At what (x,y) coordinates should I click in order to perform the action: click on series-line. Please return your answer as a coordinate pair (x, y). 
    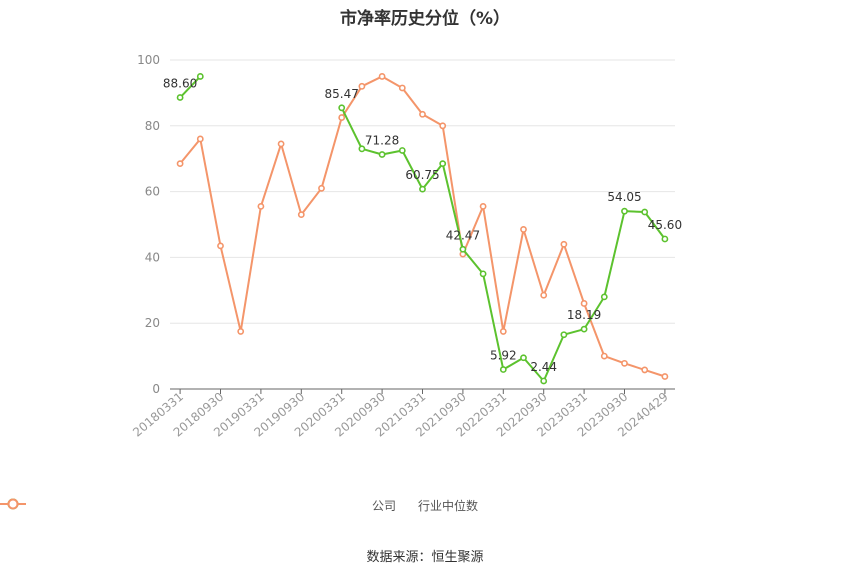
    Looking at the image, I should click on (190, 87).